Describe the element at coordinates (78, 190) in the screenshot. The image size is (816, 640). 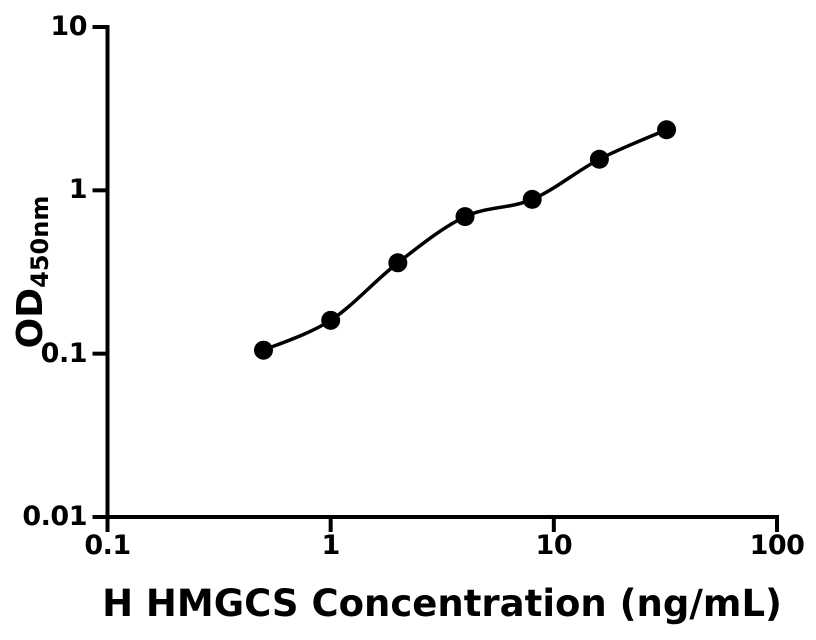
I see `y-tick-label: 1` at that location.